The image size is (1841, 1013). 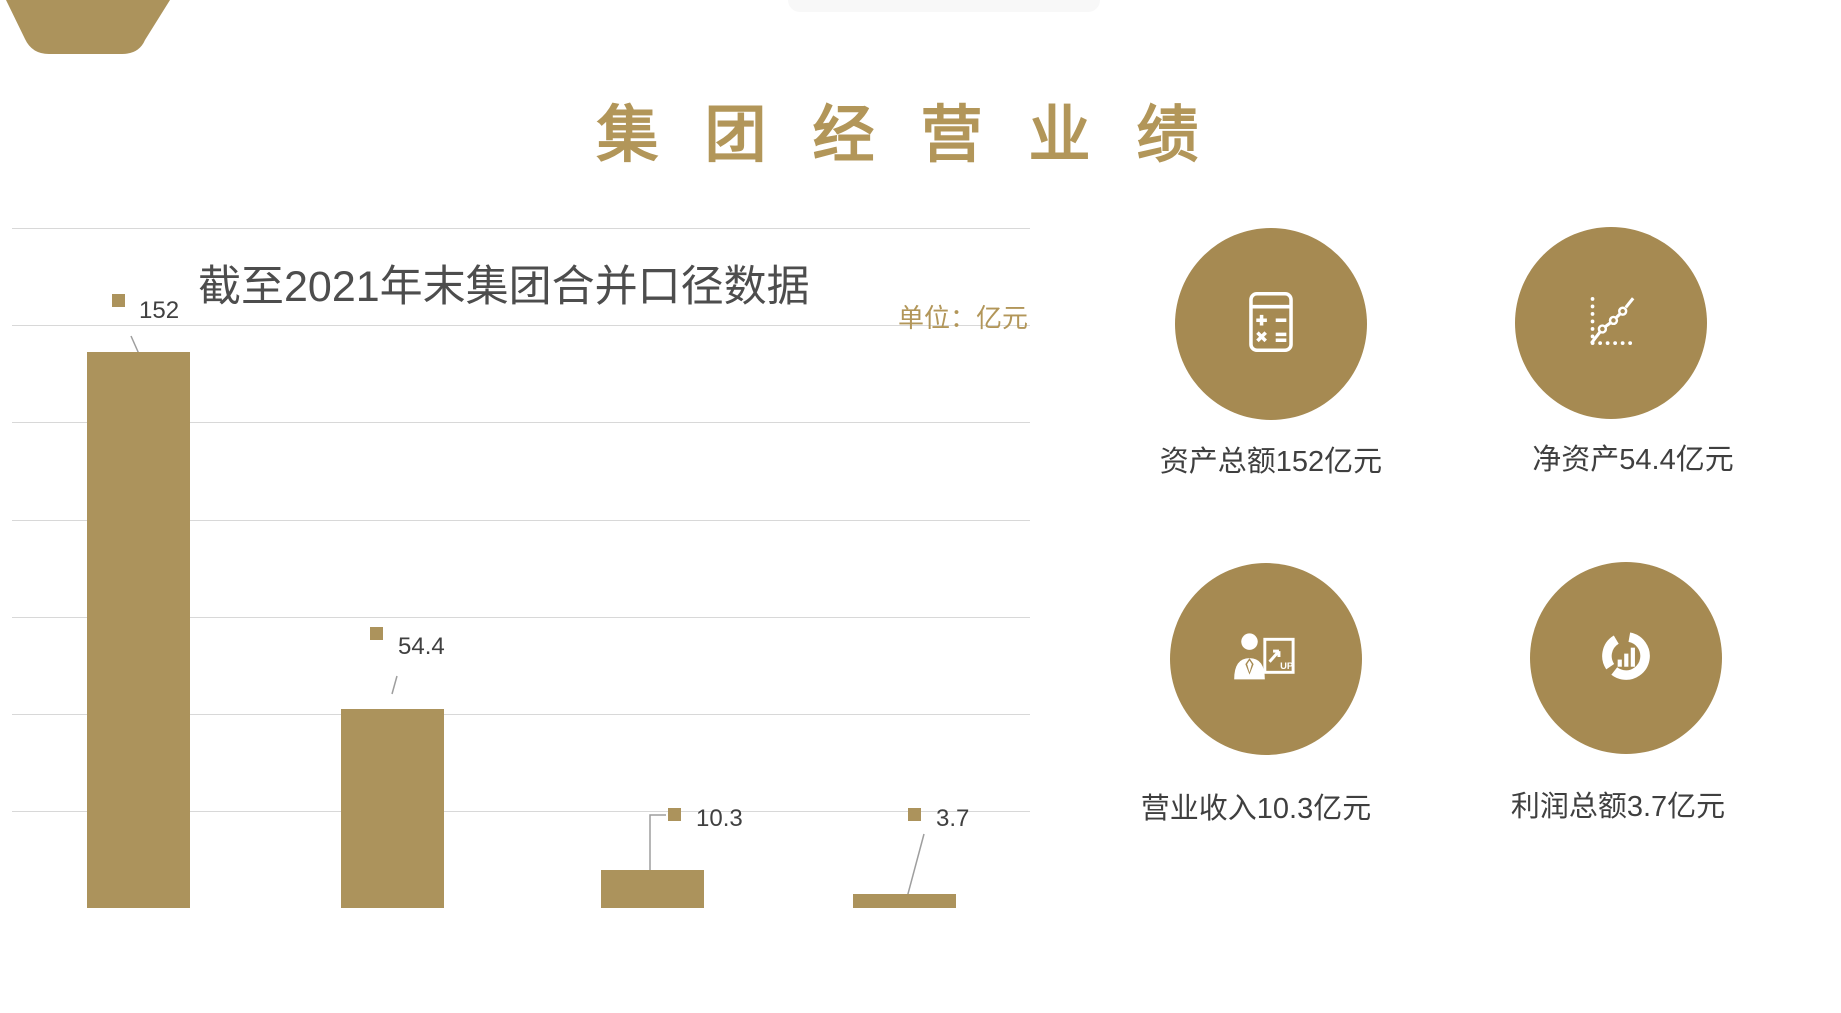 What do you see at coordinates (1618, 807) in the screenshot?
I see `stat-label: 利润总额3.7亿元` at bounding box center [1618, 807].